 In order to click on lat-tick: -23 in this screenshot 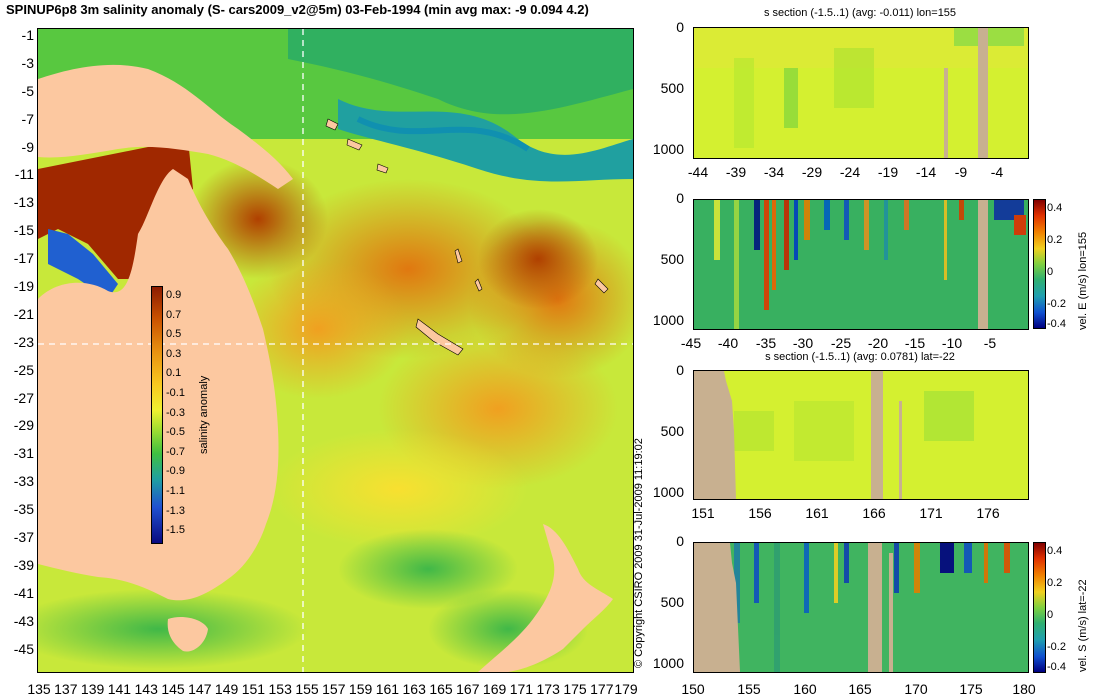, I will do `click(23, 341)`.